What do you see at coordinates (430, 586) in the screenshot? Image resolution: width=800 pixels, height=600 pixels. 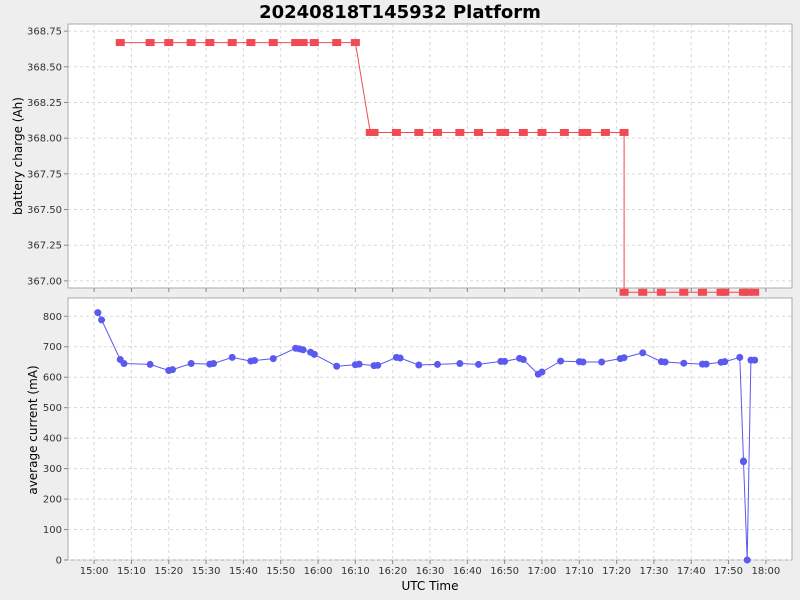 I see `x-axis-title: UTC Time` at bounding box center [430, 586].